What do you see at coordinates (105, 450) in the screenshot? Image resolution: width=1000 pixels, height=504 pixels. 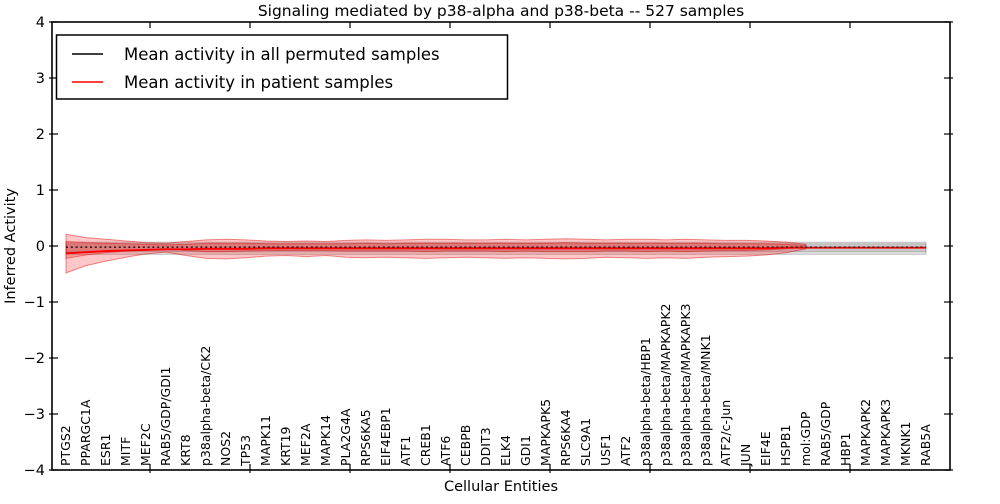 I see `category-label: ESR1` at bounding box center [105, 450].